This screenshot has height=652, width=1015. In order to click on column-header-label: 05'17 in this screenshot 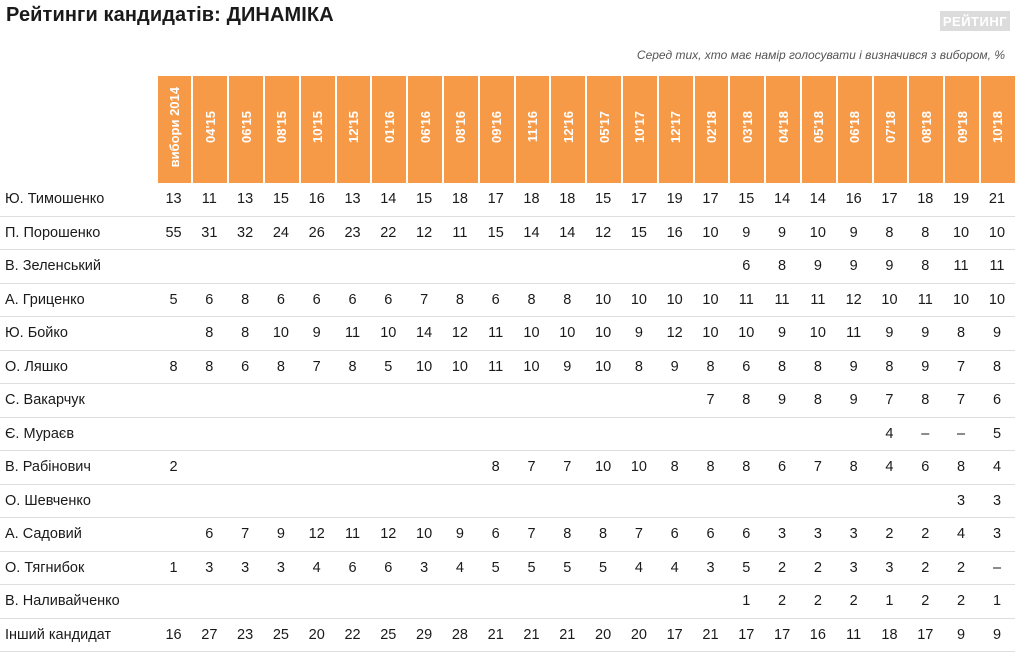, I will do `click(604, 127)`.